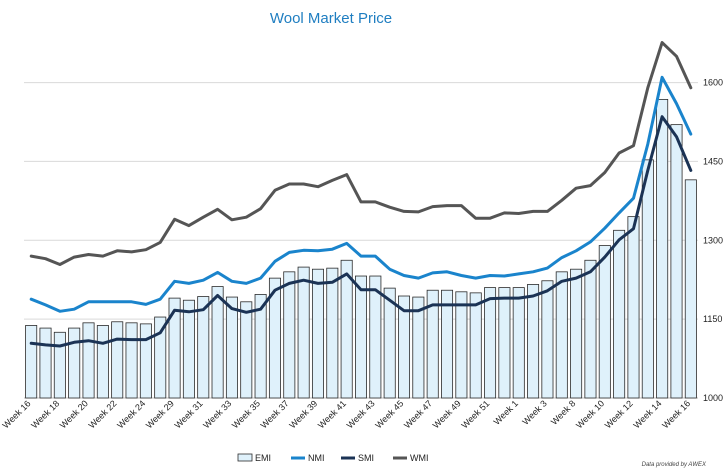 The height and width of the screenshot is (472, 728). Describe the element at coordinates (674, 465) in the screenshot. I see `source-note: Data provided by AWEX` at that location.